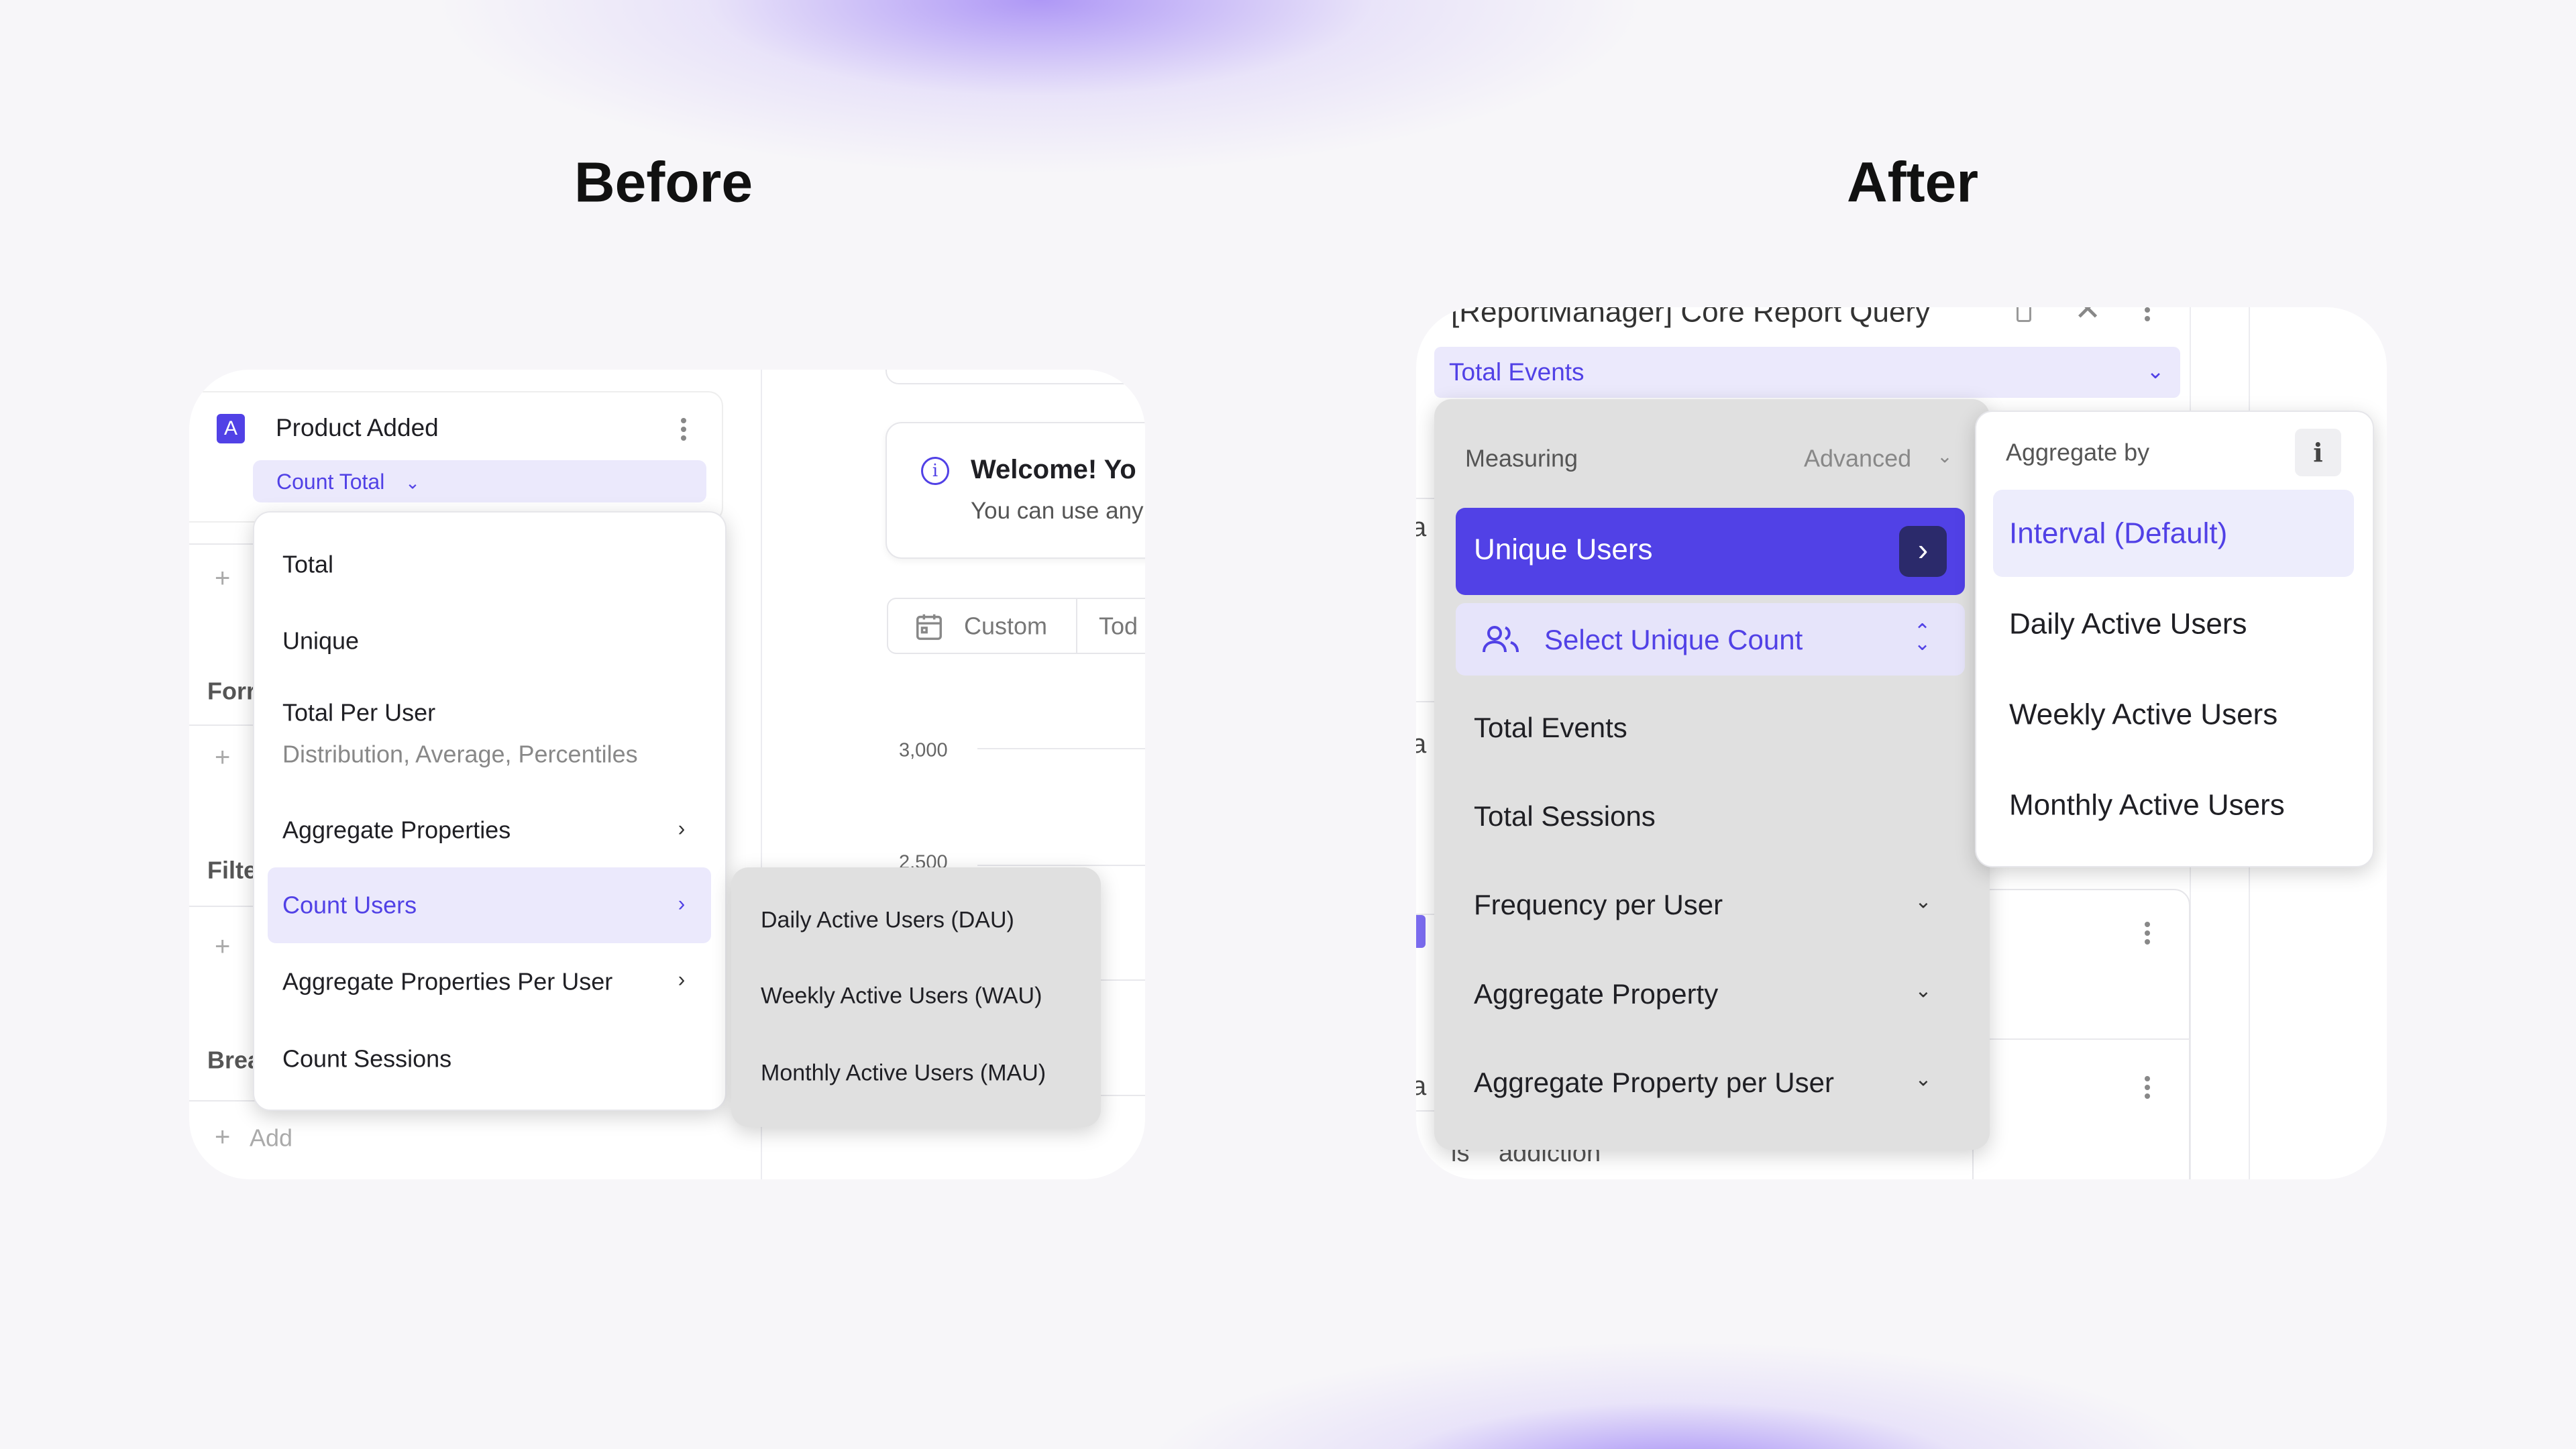  What do you see at coordinates (2118, 533) in the screenshot?
I see `aggregate-option-interval-label: Interval (Default)` at bounding box center [2118, 533].